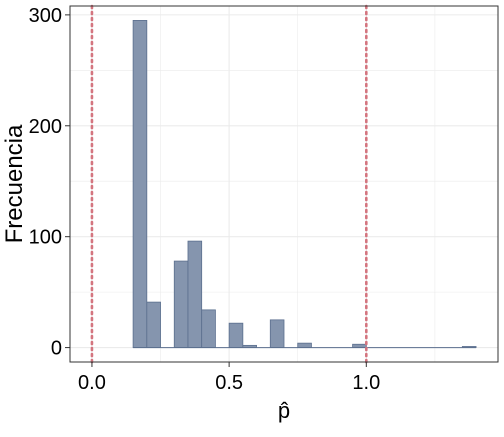  I want to click on y-tick-label: 200, so click(45, 127).